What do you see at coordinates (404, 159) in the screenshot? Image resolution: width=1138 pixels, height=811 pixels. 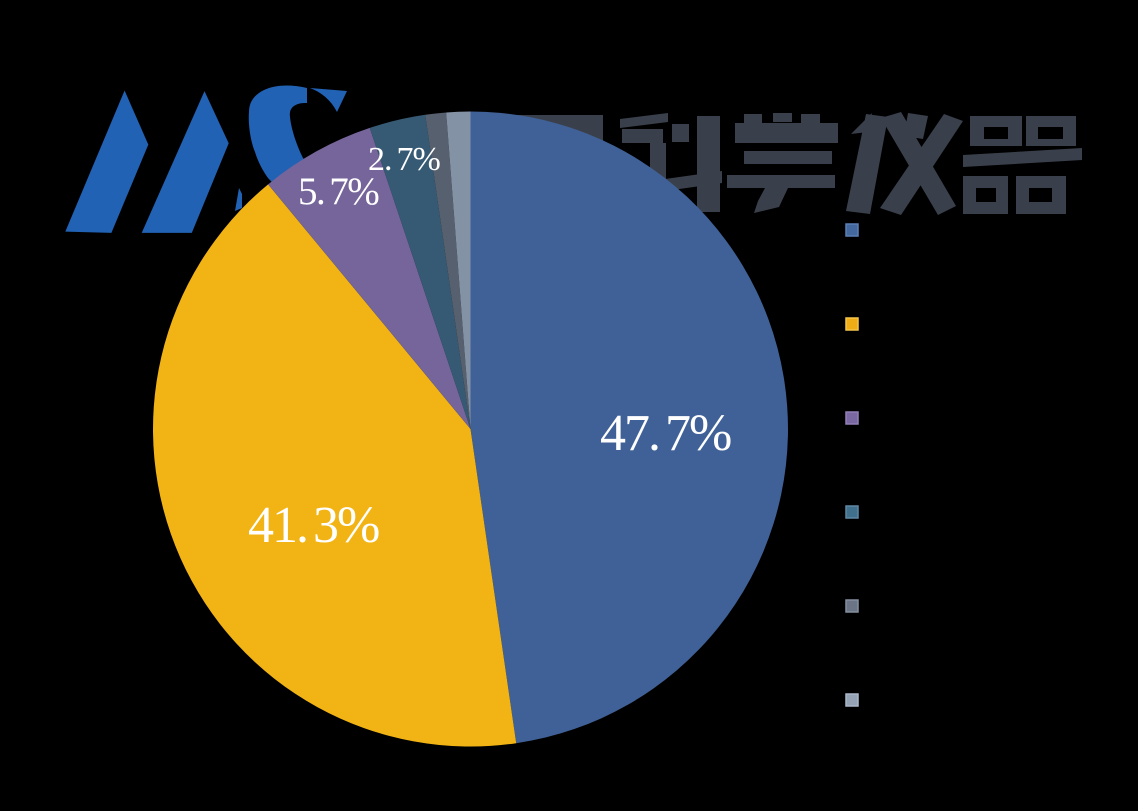 I see `svg-text:2.7%: 2. 7%` at bounding box center [404, 159].